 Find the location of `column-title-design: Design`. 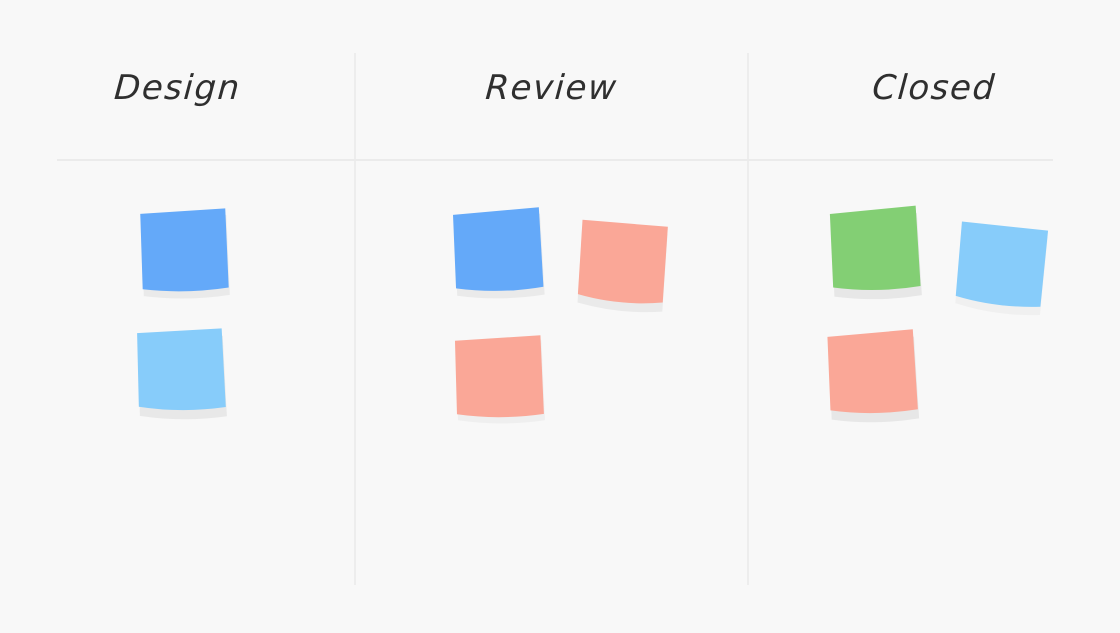

column-title-design: Design is located at coordinates (177, 88).